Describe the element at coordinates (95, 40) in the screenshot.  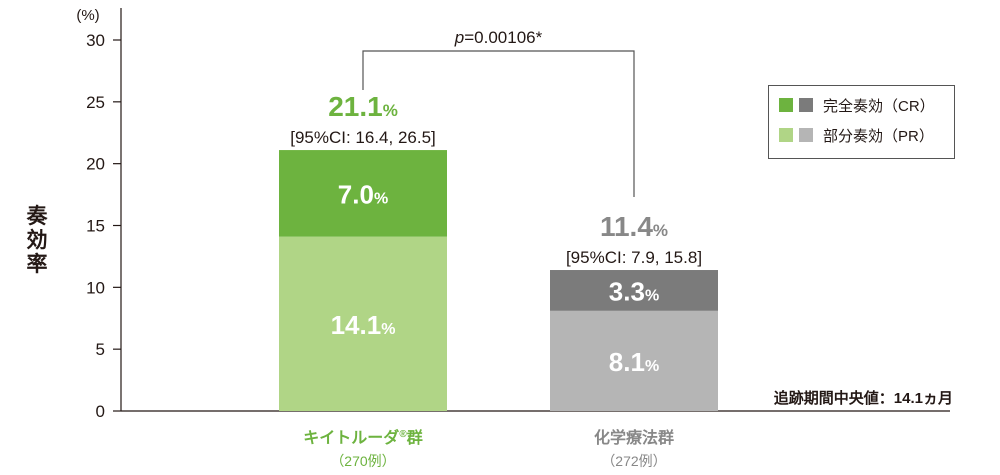
I see `y-tick-label: 30` at that location.